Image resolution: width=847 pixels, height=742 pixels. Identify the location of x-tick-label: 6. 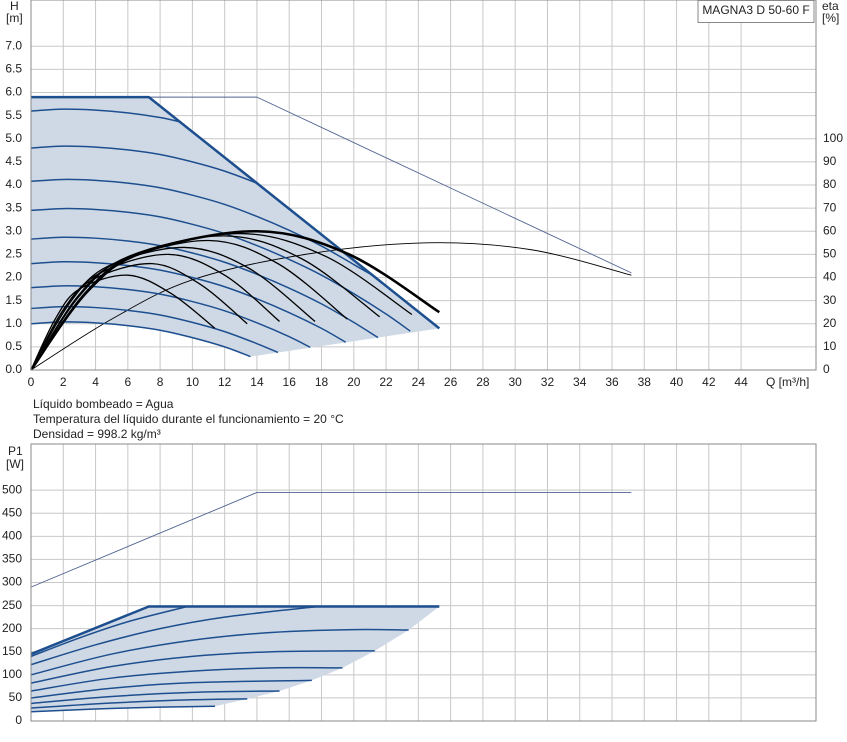
(127, 382).